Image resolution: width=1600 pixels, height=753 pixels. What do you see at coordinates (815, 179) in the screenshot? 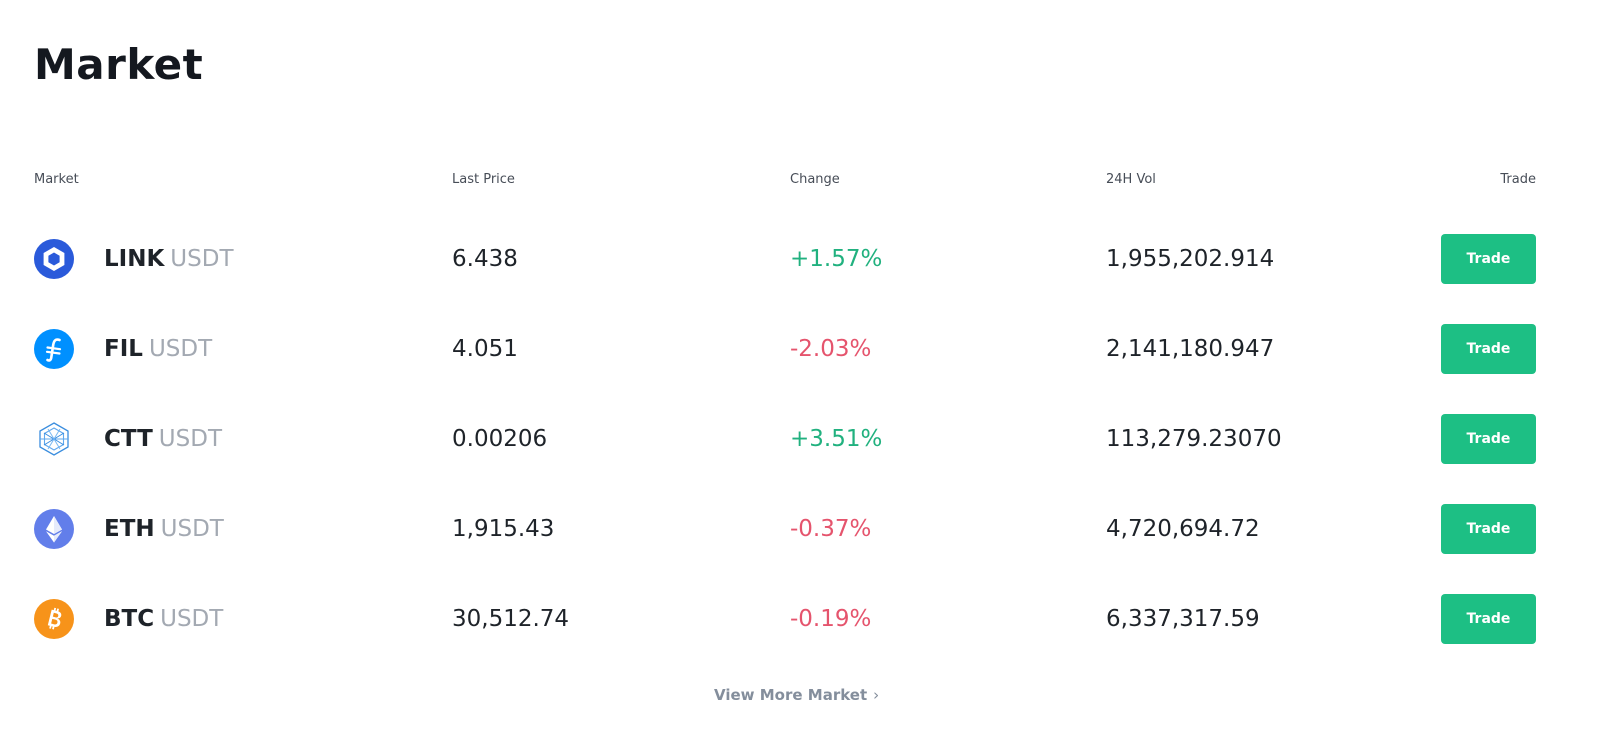
I see `column-header-change: Change` at bounding box center [815, 179].